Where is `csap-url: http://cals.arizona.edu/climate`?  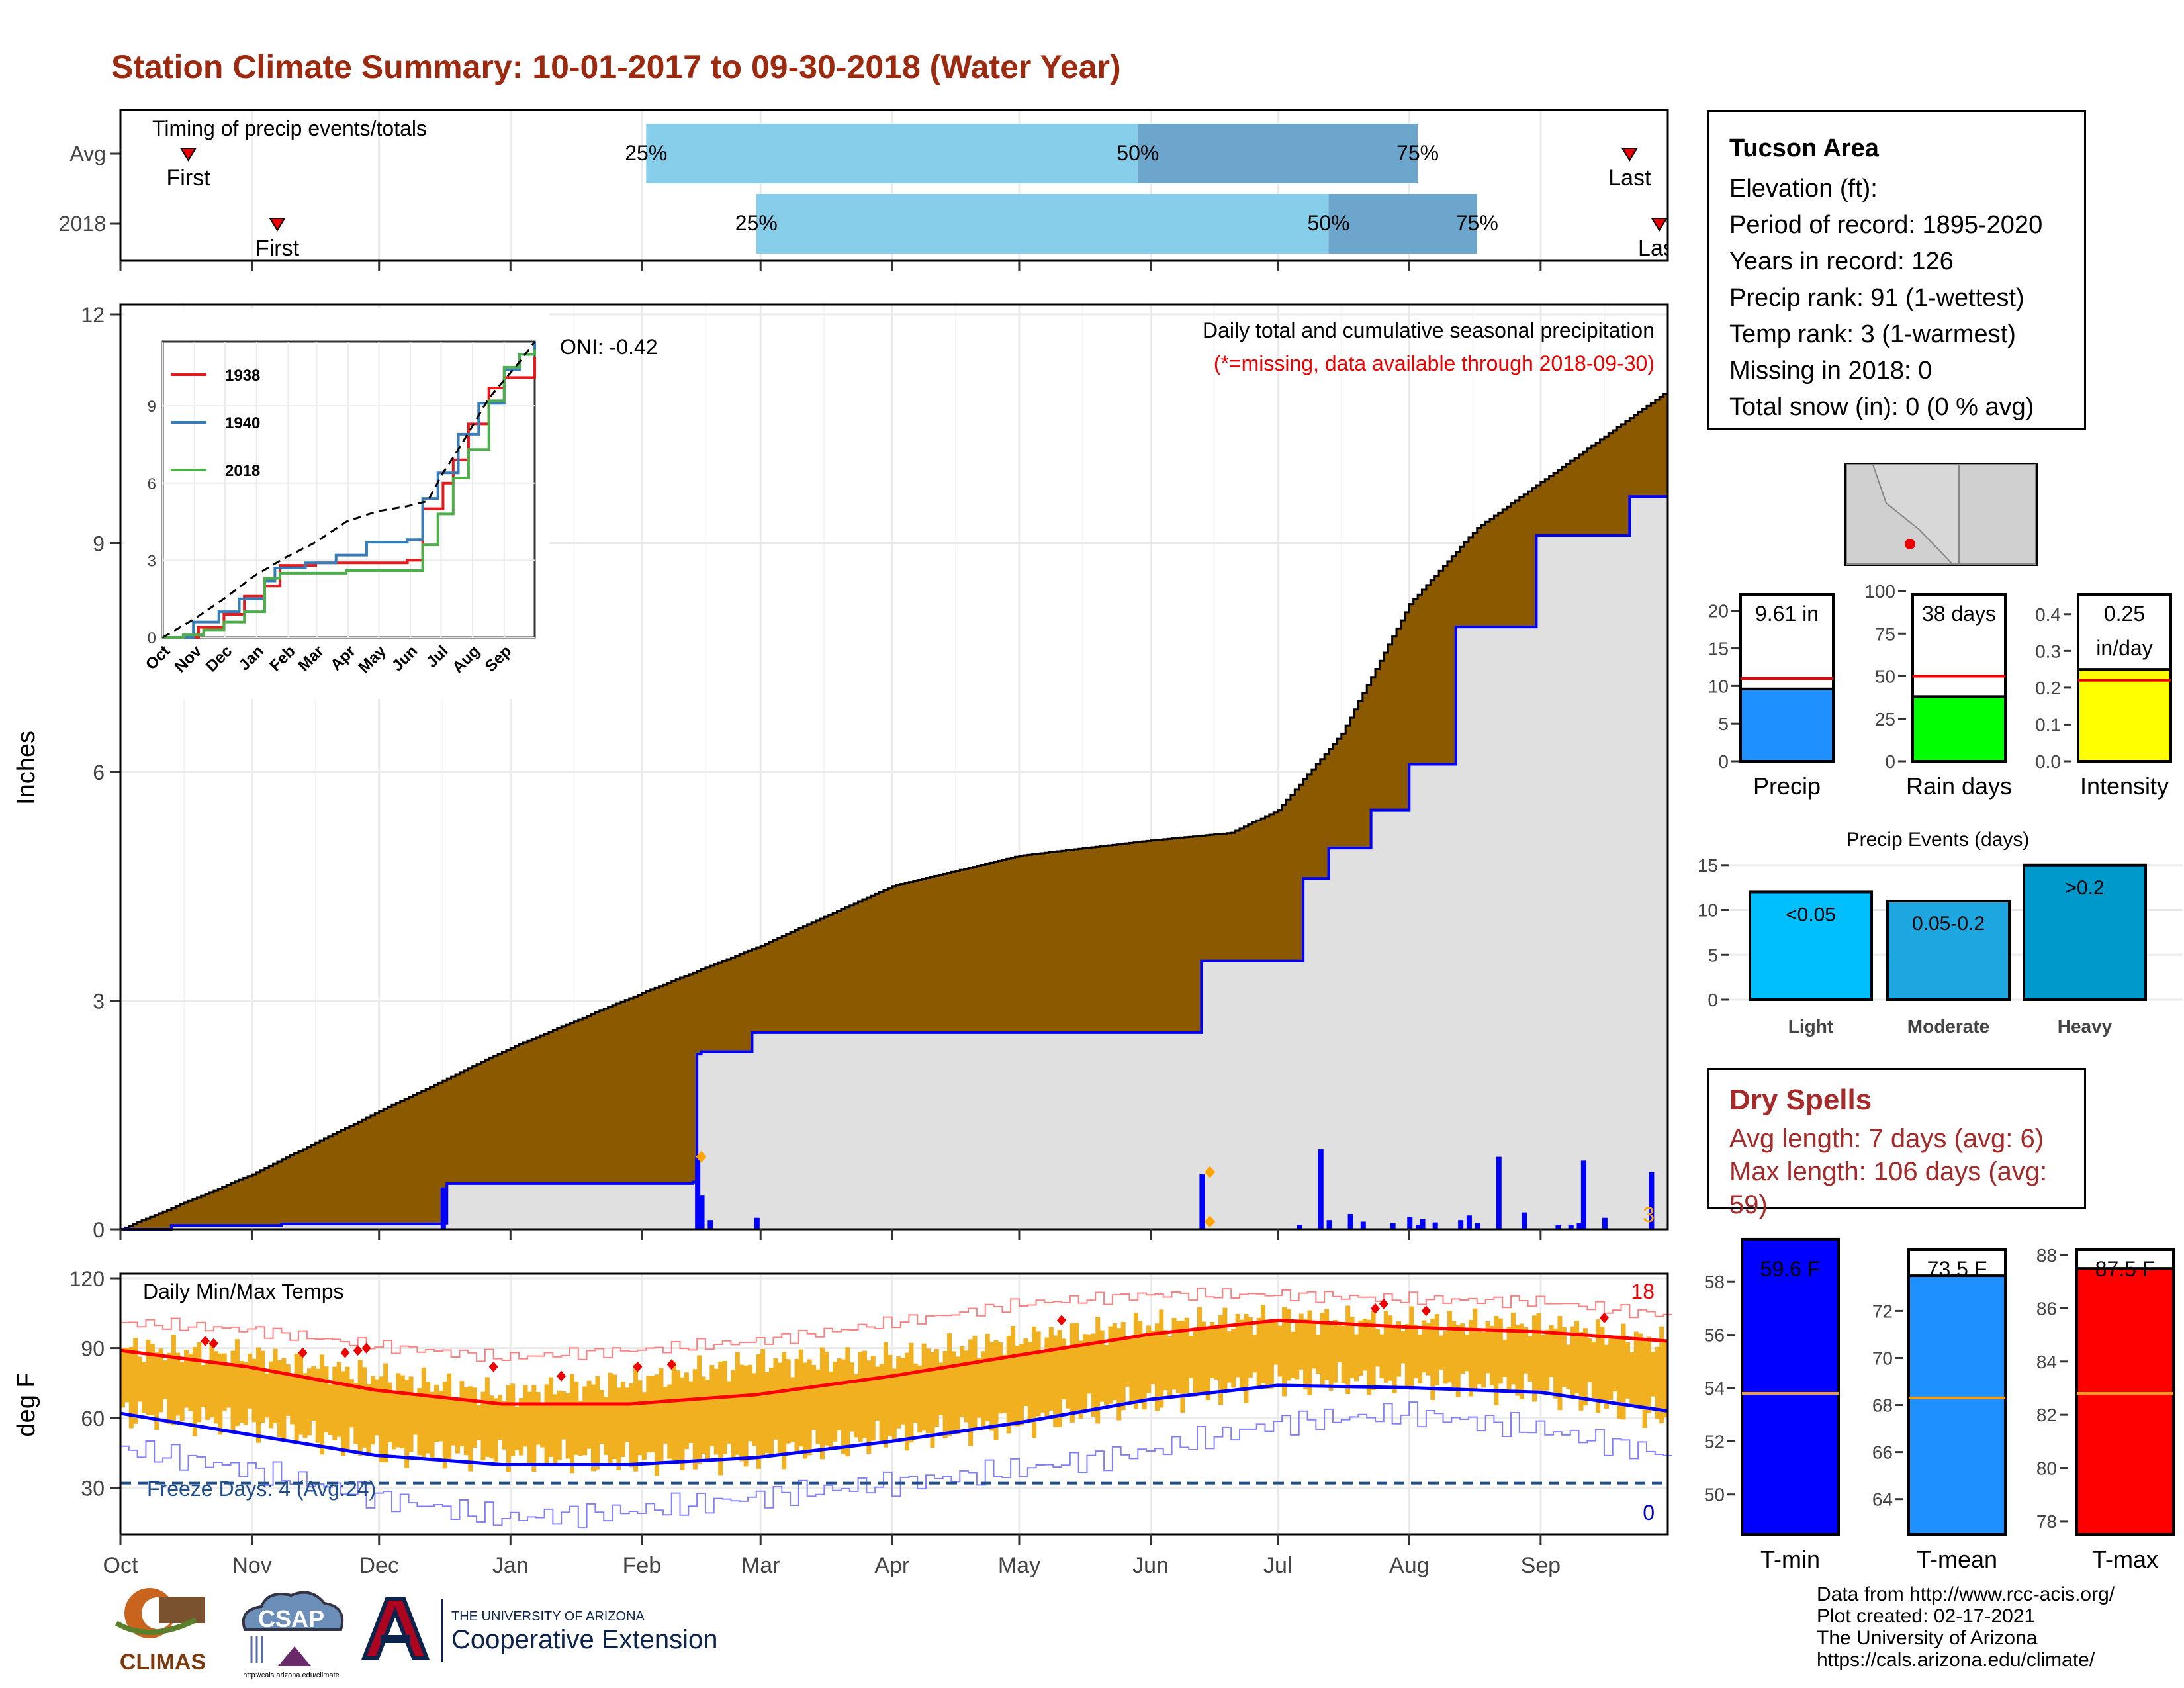
csap-url: http://cals.arizona.edu/climate is located at coordinates (291, 1675).